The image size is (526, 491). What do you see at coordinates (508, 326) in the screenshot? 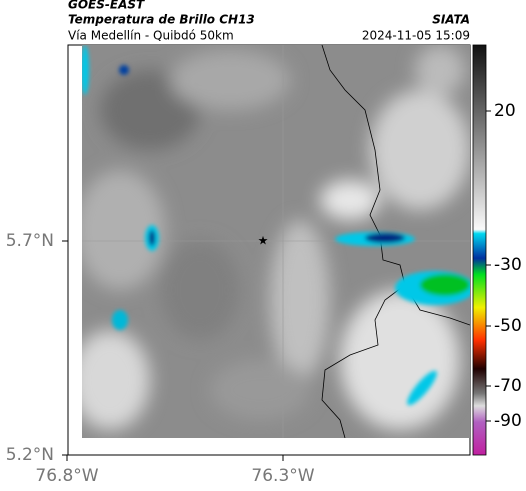
I see `colorbar-label: -50` at bounding box center [508, 326].